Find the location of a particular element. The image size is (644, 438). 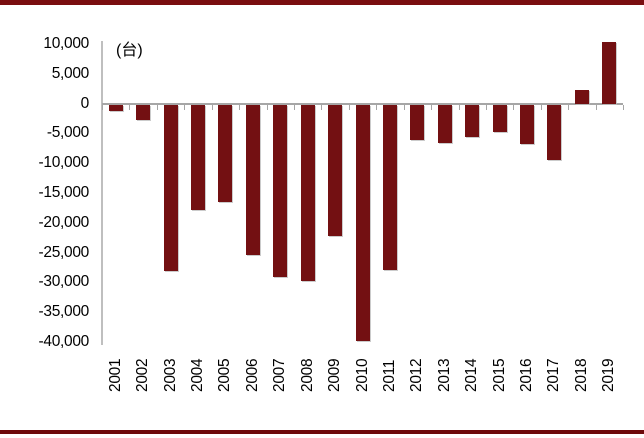

x-axis-label: 2008 is located at coordinates (307, 375).